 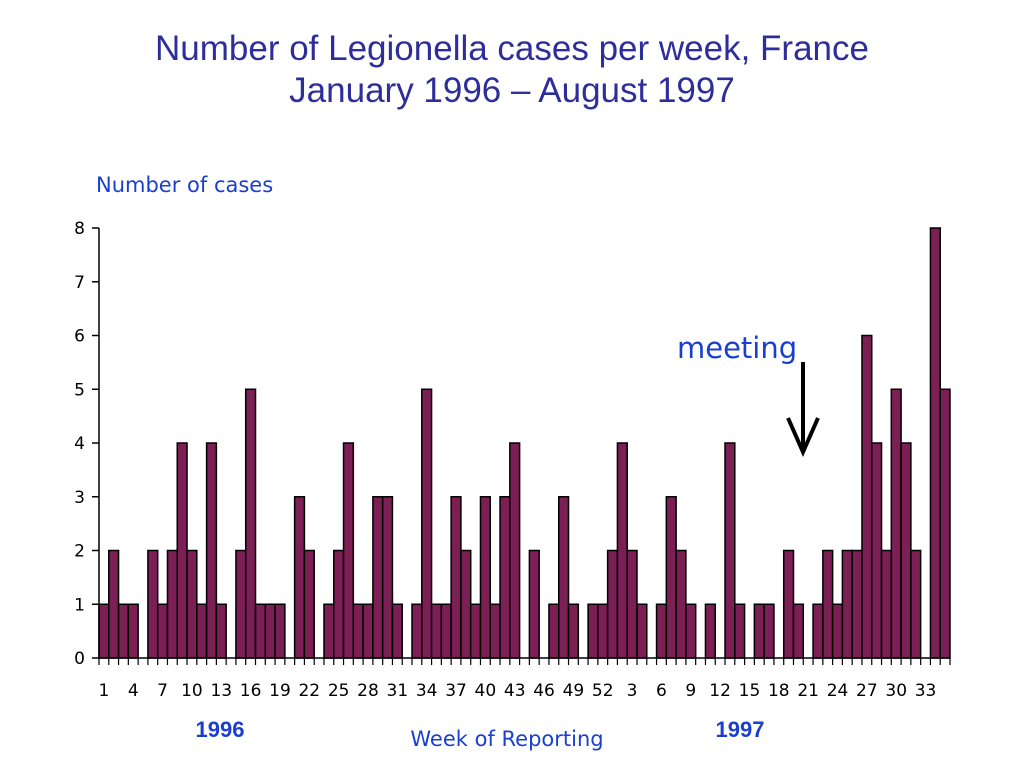 What do you see at coordinates (926, 691) in the screenshot?
I see `x-tick-label: 33` at bounding box center [926, 691].